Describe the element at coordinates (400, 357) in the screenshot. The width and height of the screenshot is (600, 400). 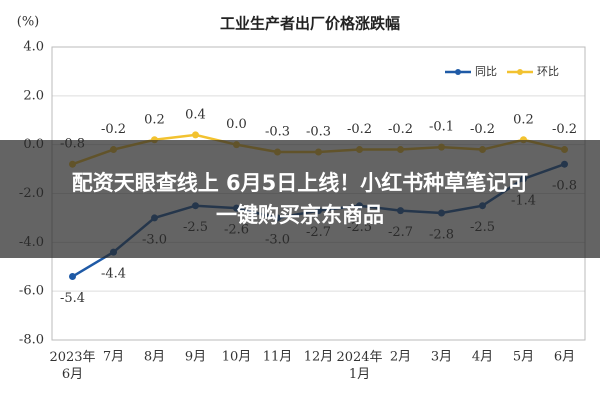
I see `x-tick-label: 2月` at that location.